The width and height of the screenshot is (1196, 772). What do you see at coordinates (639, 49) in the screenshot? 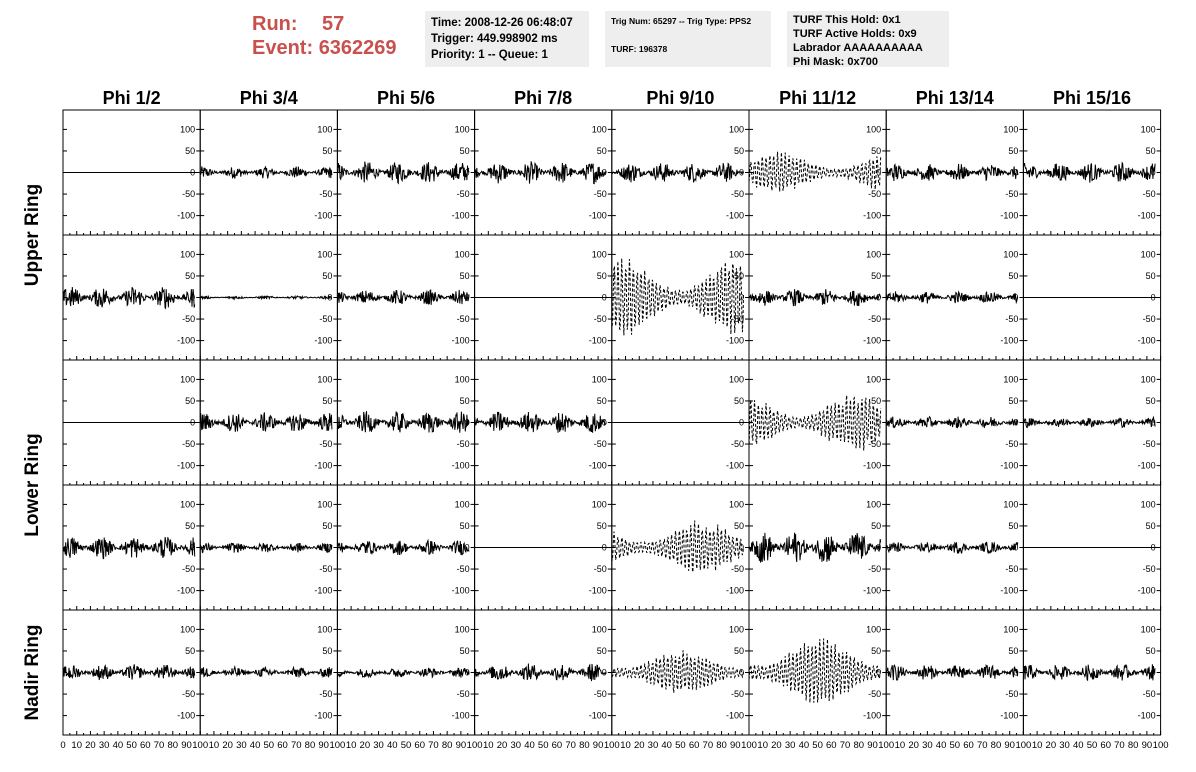
I see `turf-text: TURF: 196378` at bounding box center [639, 49].